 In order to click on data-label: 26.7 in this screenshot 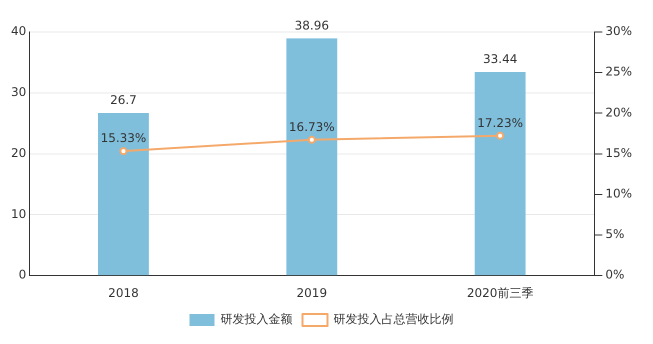, I will do `click(123, 100)`.